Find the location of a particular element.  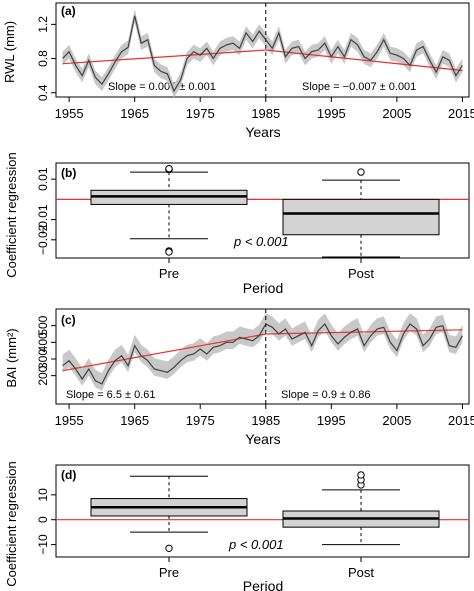

y-tick-label: 1.2 is located at coordinates (43, 24).